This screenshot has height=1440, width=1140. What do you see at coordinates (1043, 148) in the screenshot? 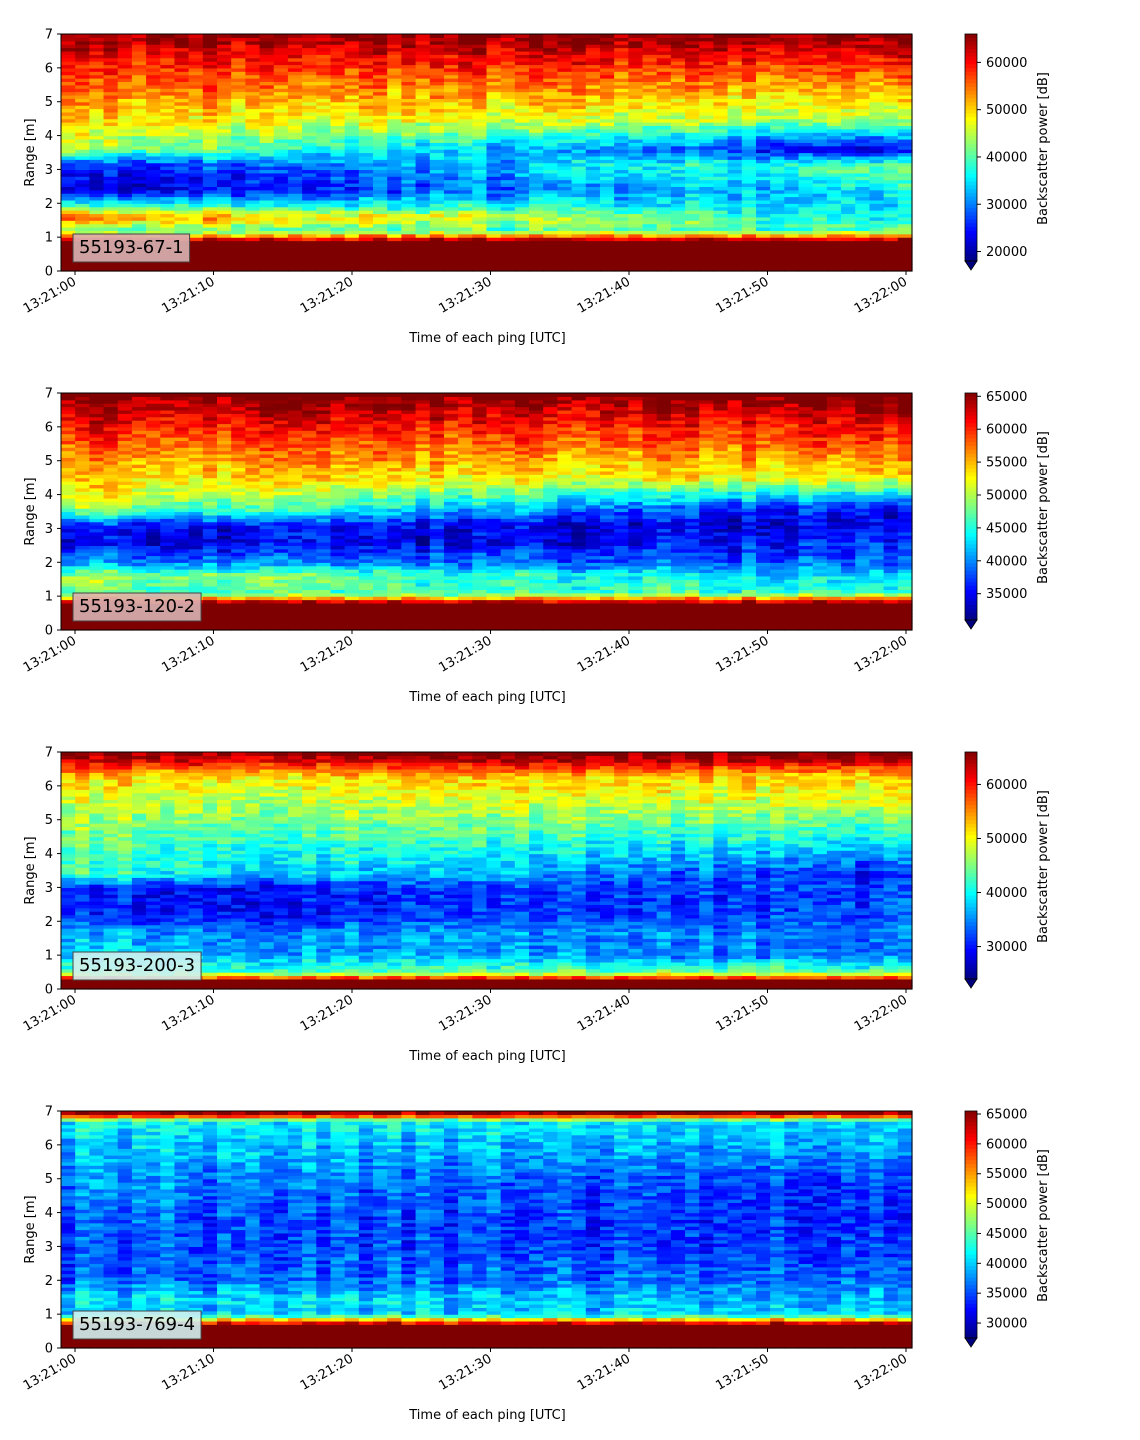
I see `colorbar-label: Backscatter power [dB]` at bounding box center [1043, 148].